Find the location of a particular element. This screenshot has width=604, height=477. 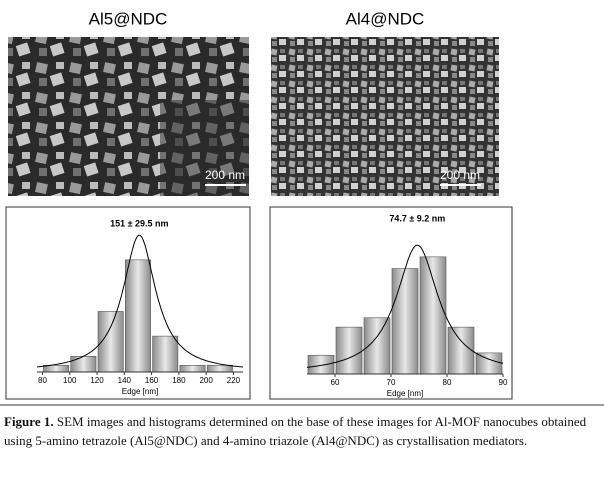

sem-image is located at coordinates (385, 116).